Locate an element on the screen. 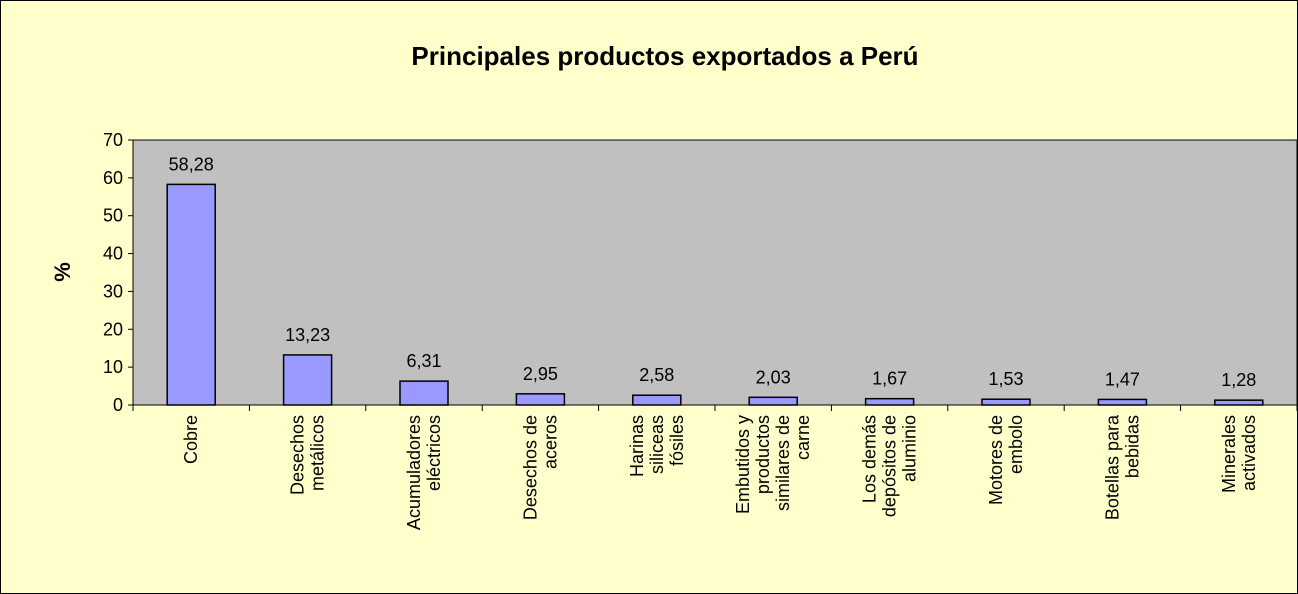 This screenshot has height=594, width=1298. value-label: 2,95 is located at coordinates (540, 374).